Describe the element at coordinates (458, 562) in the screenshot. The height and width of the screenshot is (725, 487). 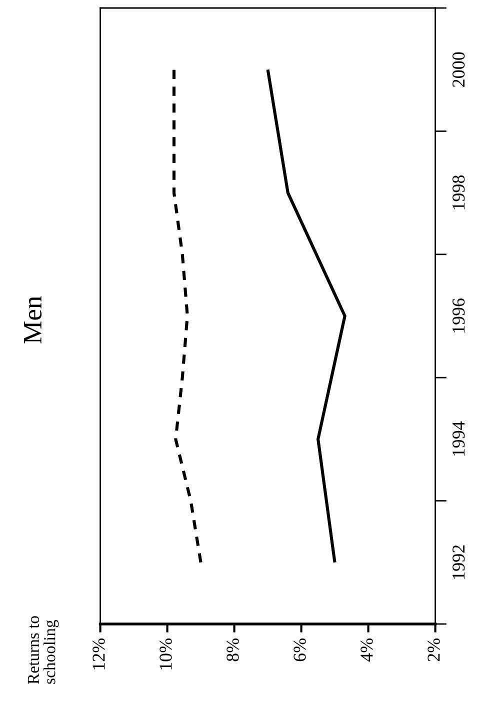
I see `y-tick-label: 1992` at that location.